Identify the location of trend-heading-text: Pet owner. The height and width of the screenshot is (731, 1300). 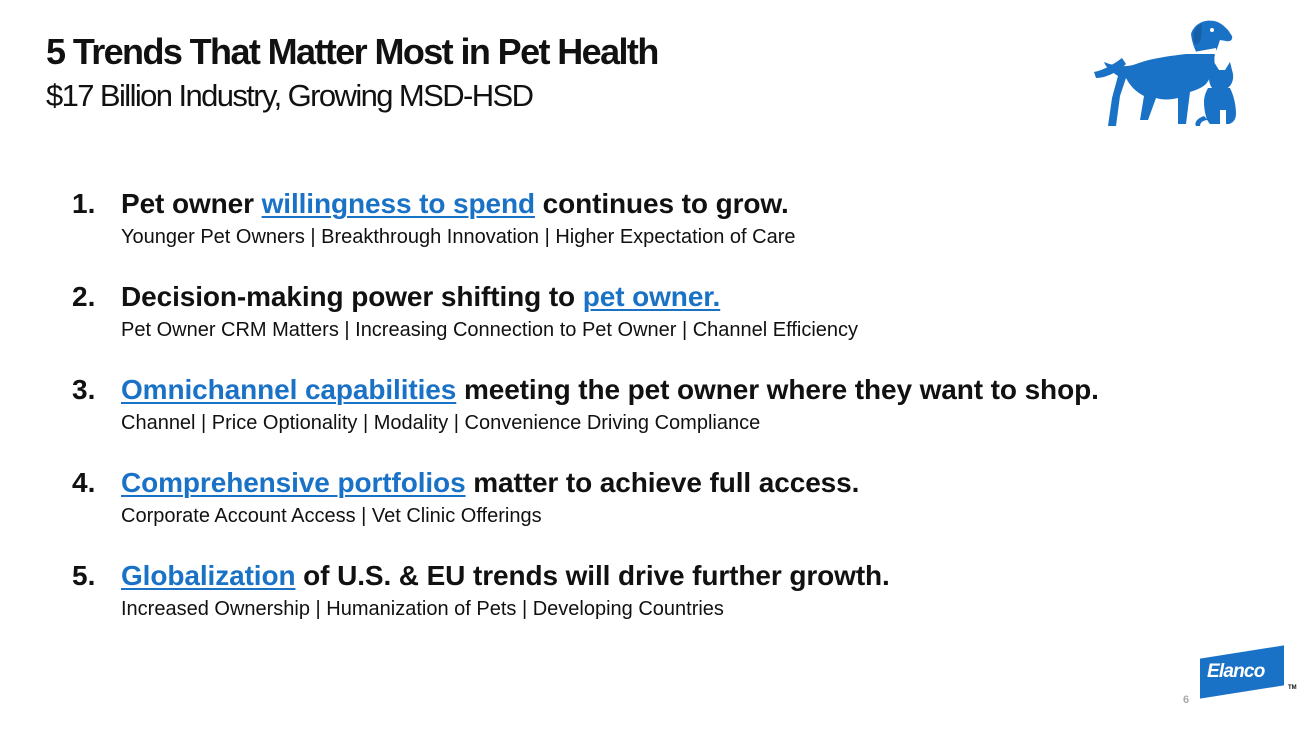
(191, 203).